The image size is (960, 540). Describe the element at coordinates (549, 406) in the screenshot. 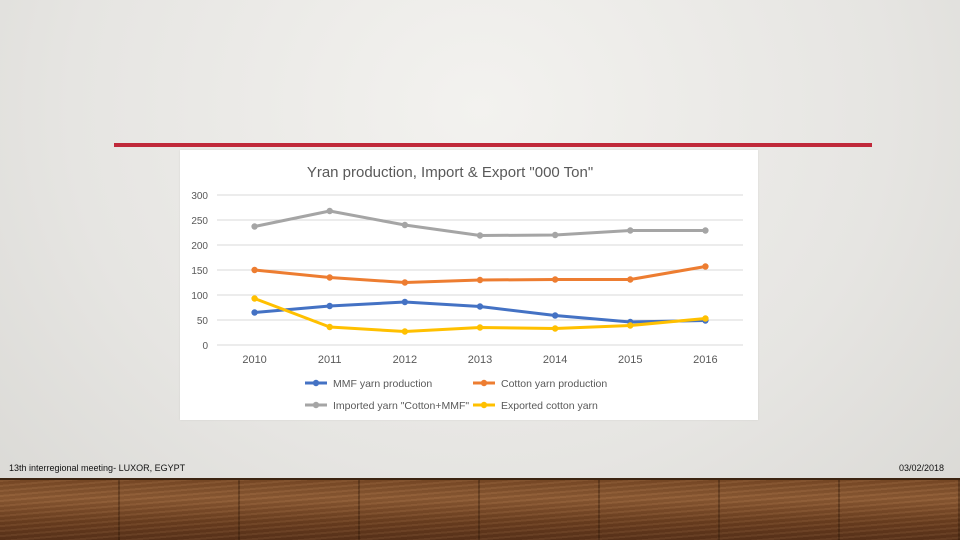

I see `legend-label: Exported cotton yarn` at that location.